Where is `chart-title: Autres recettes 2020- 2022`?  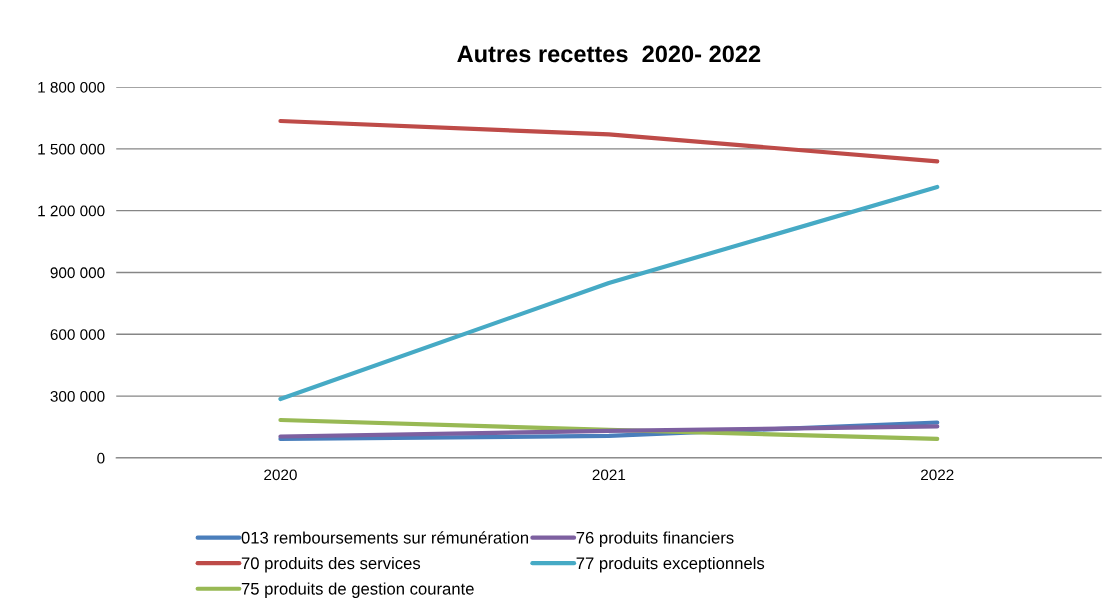 chart-title: Autres recettes 2020- 2022 is located at coordinates (609, 54).